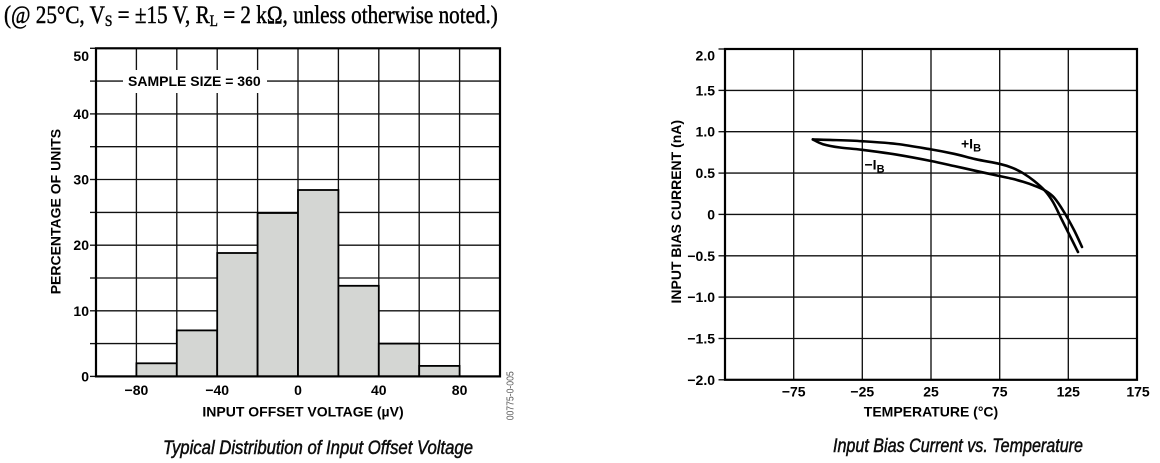 This screenshot has width=1160, height=463. What do you see at coordinates (194, 81) in the screenshot?
I see `svg-text: SAMPLE SIZE = 360` at bounding box center [194, 81].